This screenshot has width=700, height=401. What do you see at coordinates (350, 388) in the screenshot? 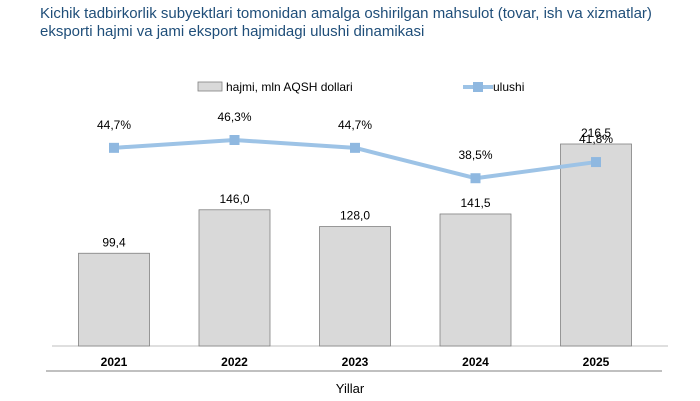
I see `x-axis-title: Yillar` at bounding box center [350, 388].